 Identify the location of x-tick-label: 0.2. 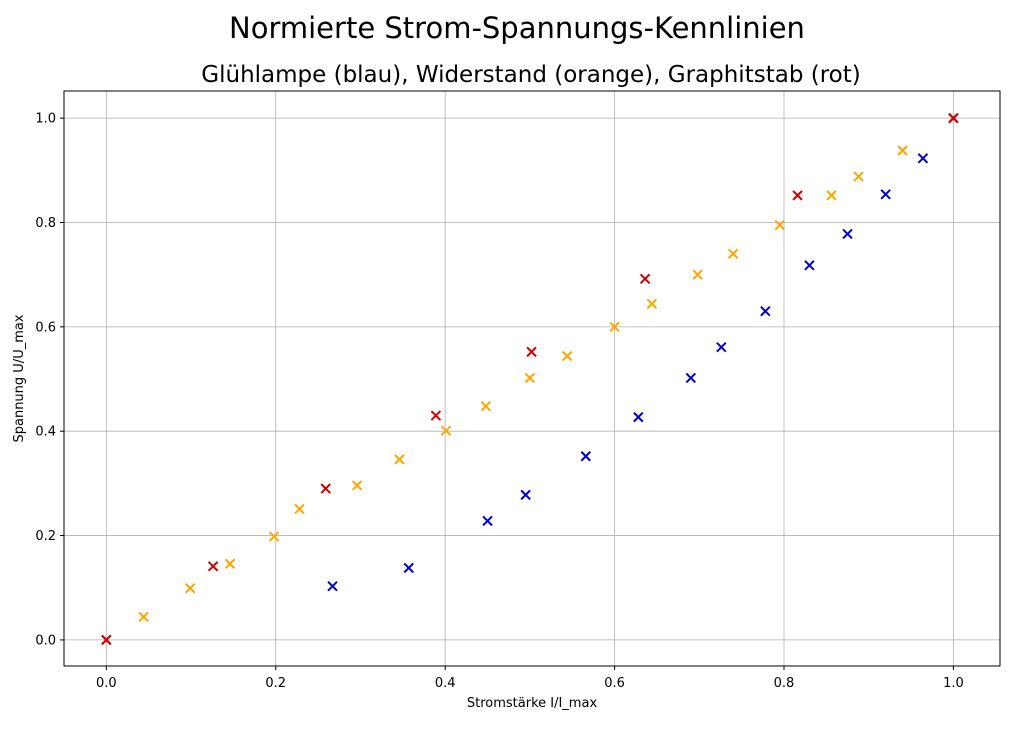
(275, 683).